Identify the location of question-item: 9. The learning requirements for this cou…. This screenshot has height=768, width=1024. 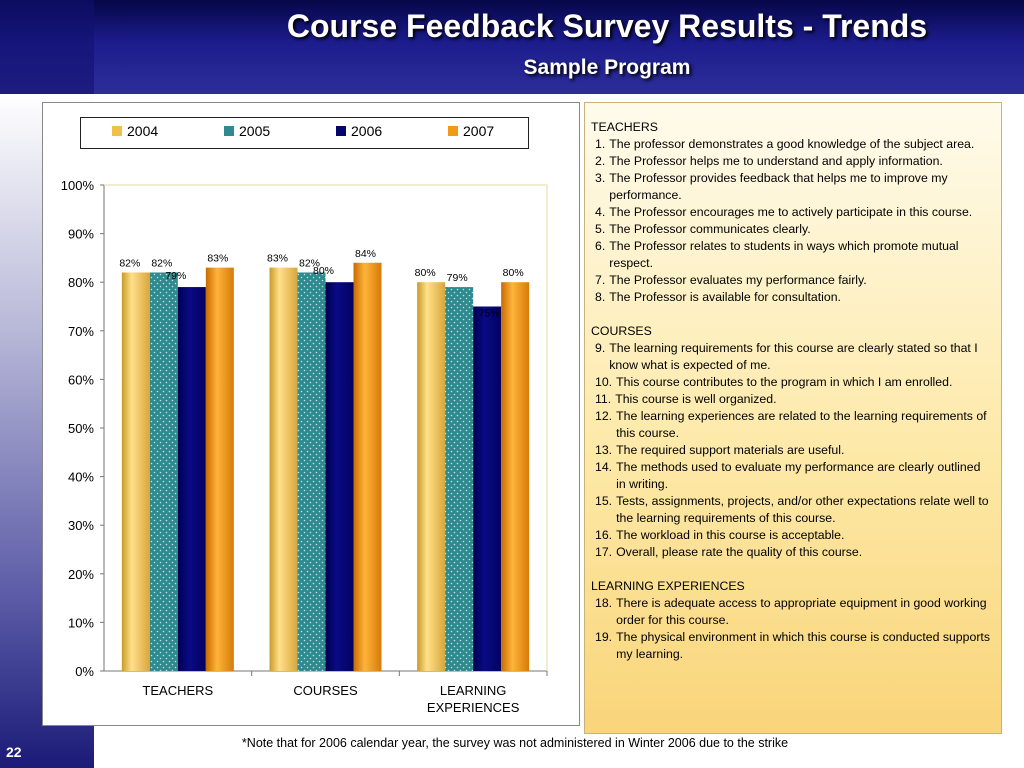
(792, 357).